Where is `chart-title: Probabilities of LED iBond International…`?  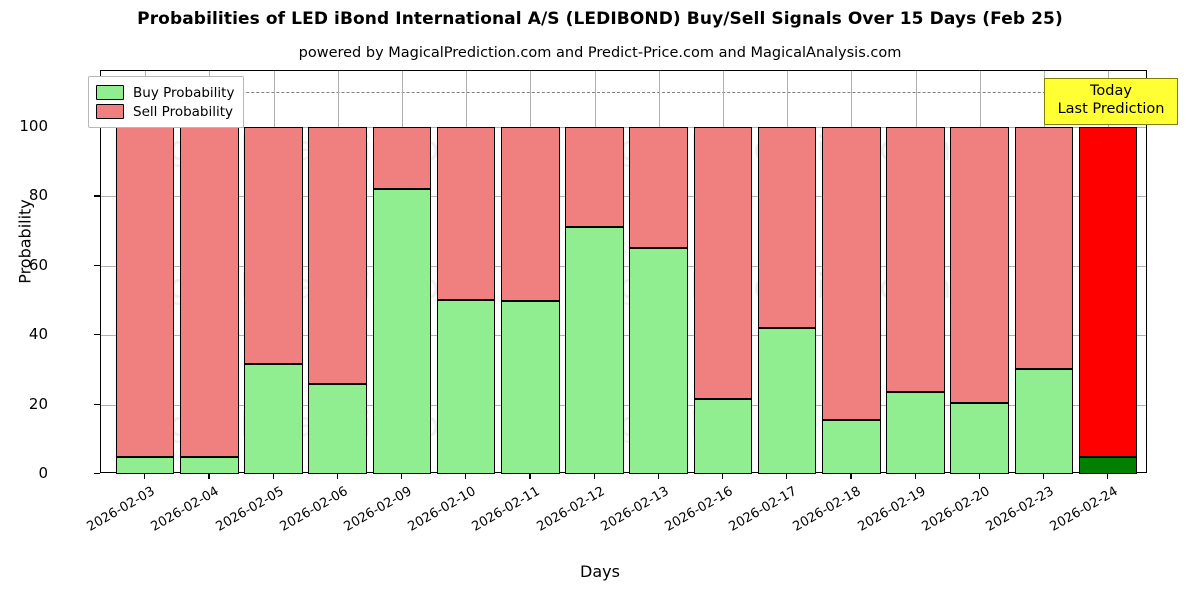 chart-title: Probabilities of LED iBond International… is located at coordinates (600, 19).